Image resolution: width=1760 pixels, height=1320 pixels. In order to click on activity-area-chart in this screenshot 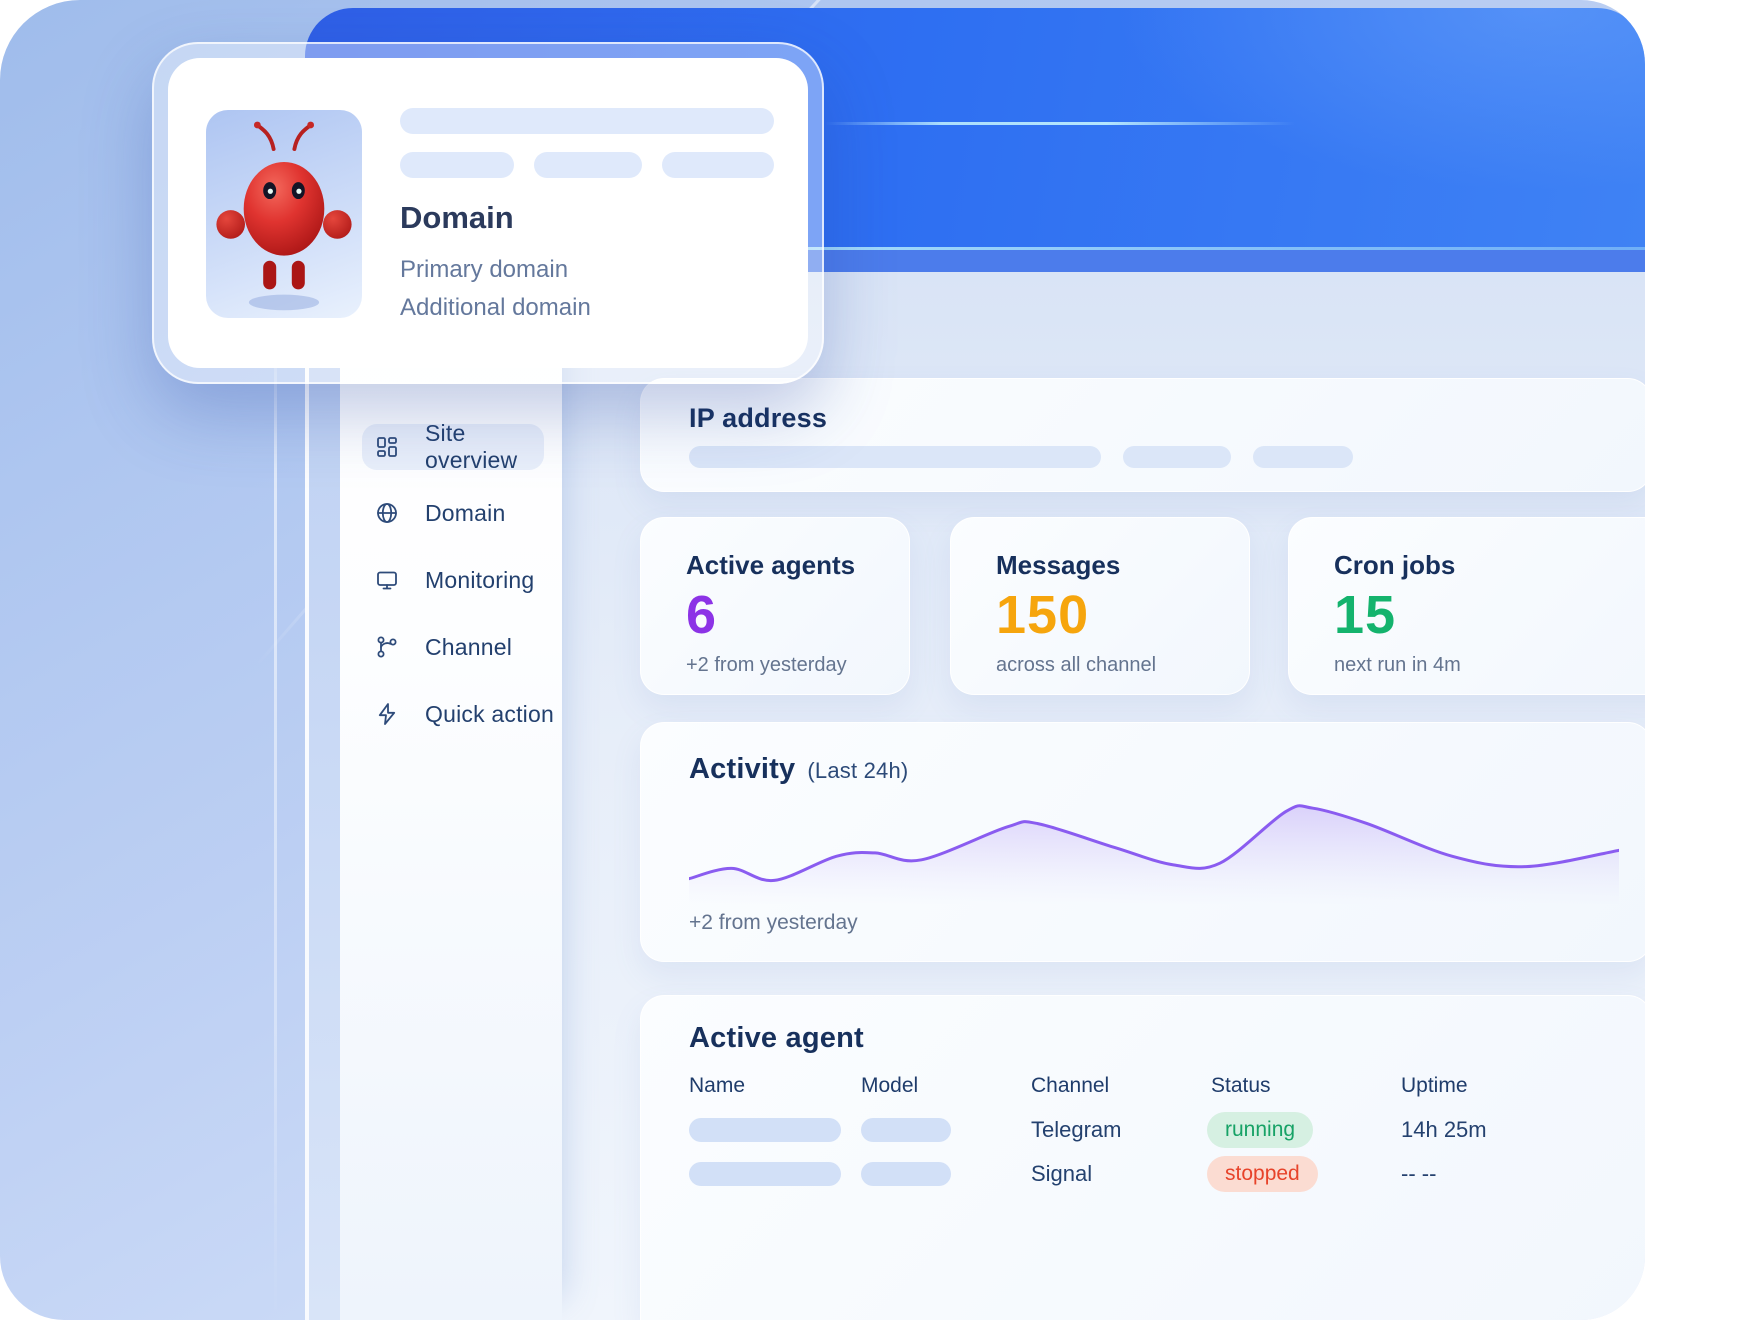, I will do `click(1154, 854)`.